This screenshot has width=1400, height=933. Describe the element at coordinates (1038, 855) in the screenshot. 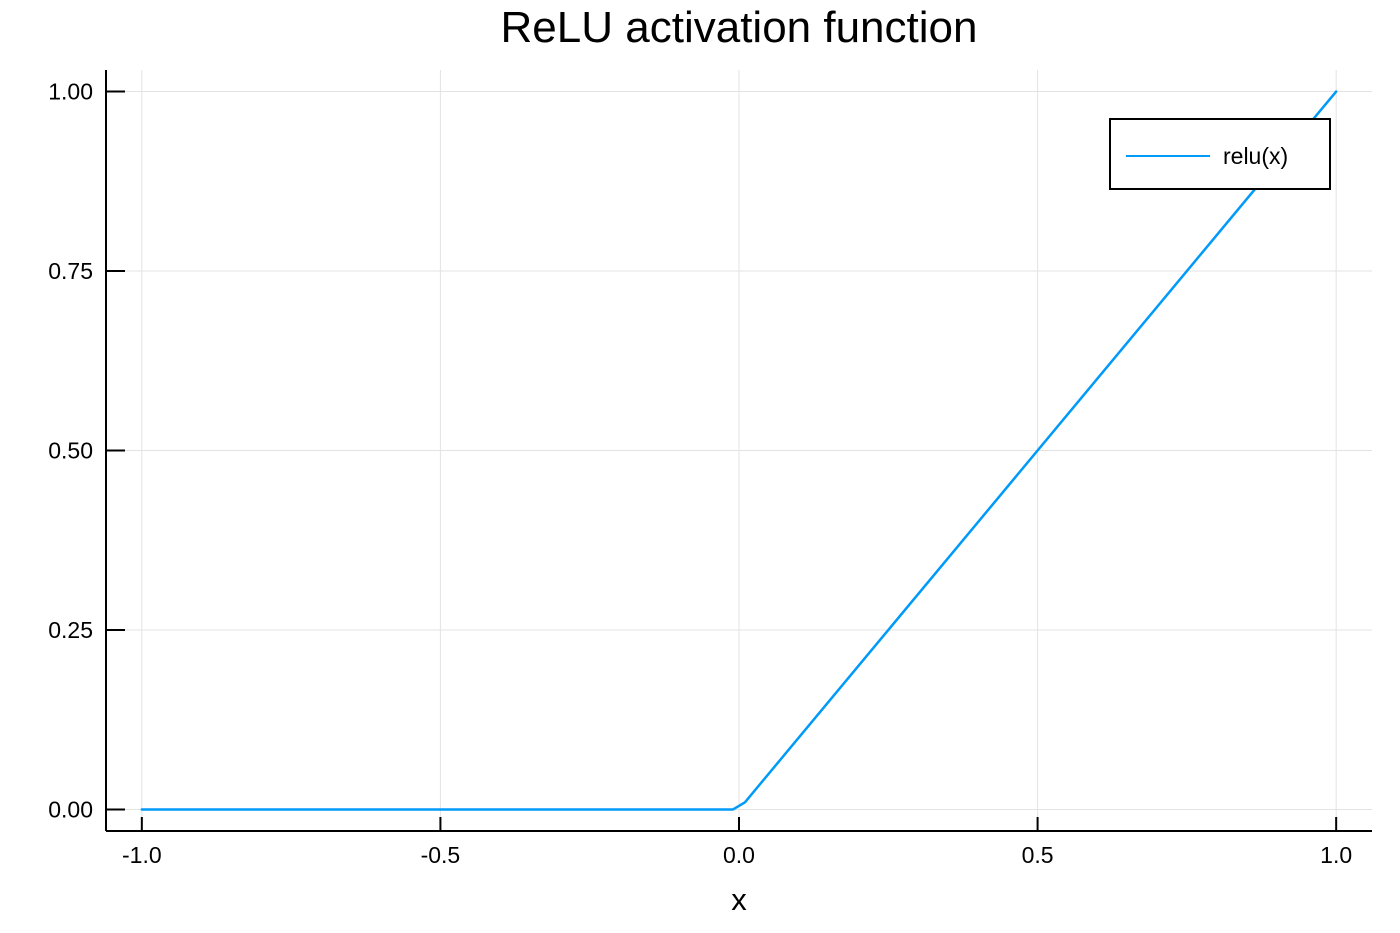

I see `x-tick-label: 0.5` at that location.